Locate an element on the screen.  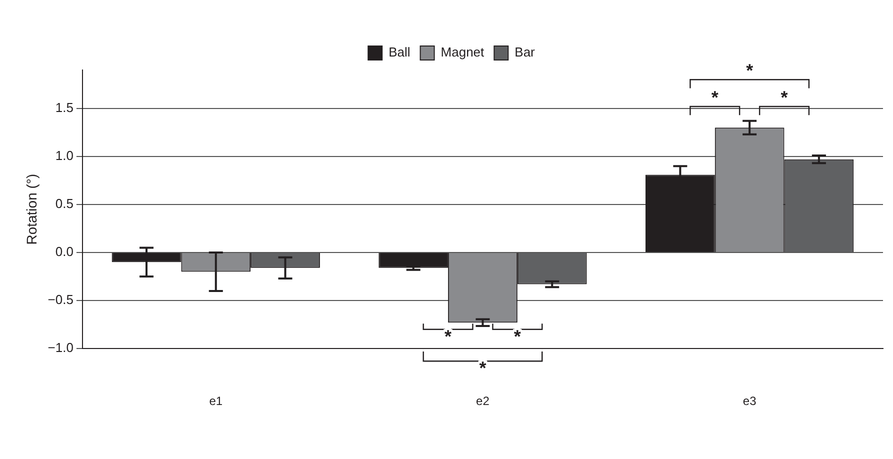
y-tick-label: −0.5 is located at coordinates (61, 300).